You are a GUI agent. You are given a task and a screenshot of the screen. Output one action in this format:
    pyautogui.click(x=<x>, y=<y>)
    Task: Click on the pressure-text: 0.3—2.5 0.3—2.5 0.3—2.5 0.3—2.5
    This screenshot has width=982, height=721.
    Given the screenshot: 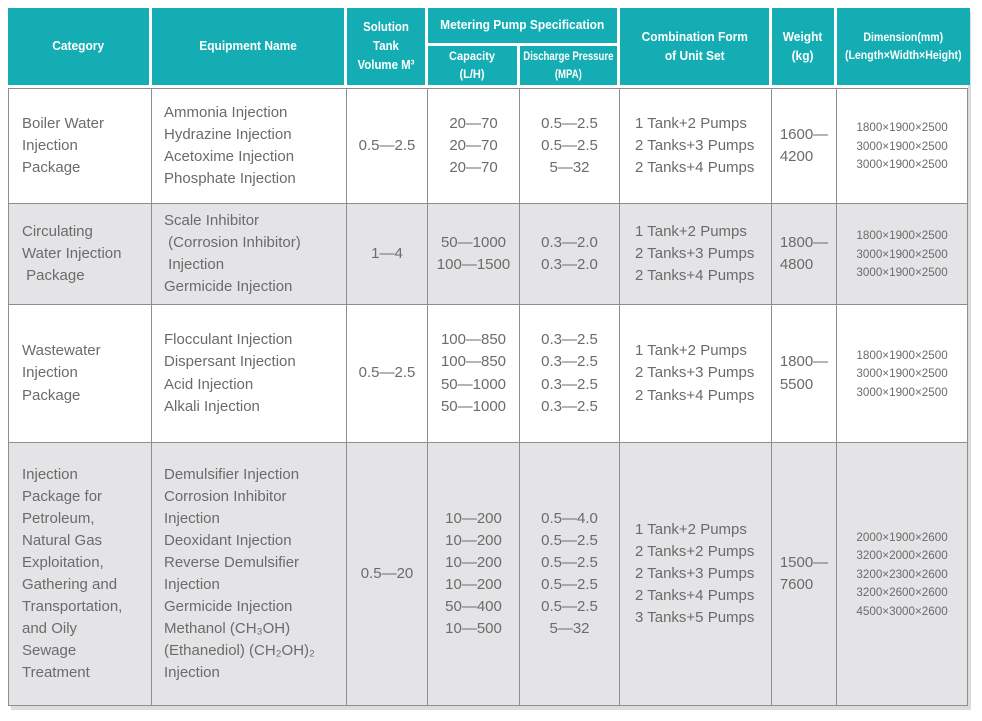 What is the action you would take?
    pyautogui.click(x=569, y=373)
    